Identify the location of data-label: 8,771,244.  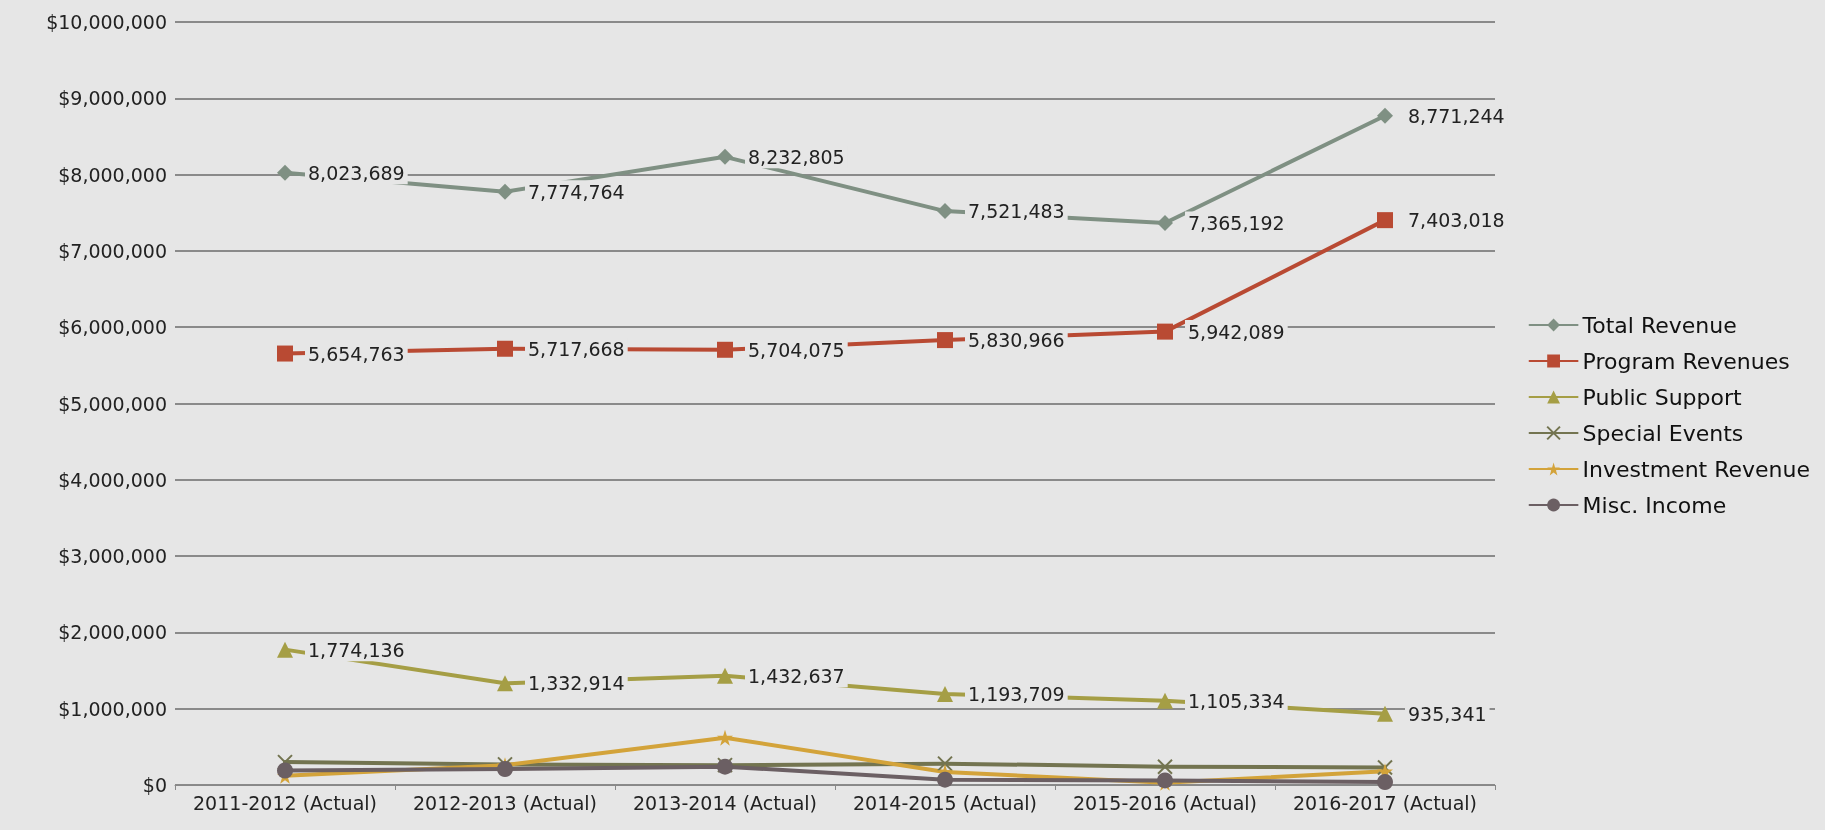
(1456, 115).